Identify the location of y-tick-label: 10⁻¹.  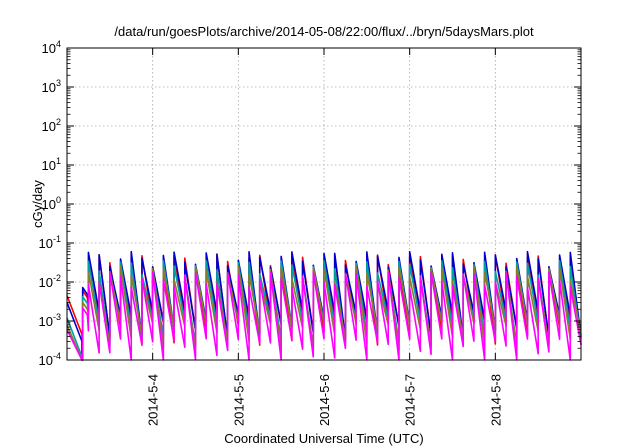
(50, 242).